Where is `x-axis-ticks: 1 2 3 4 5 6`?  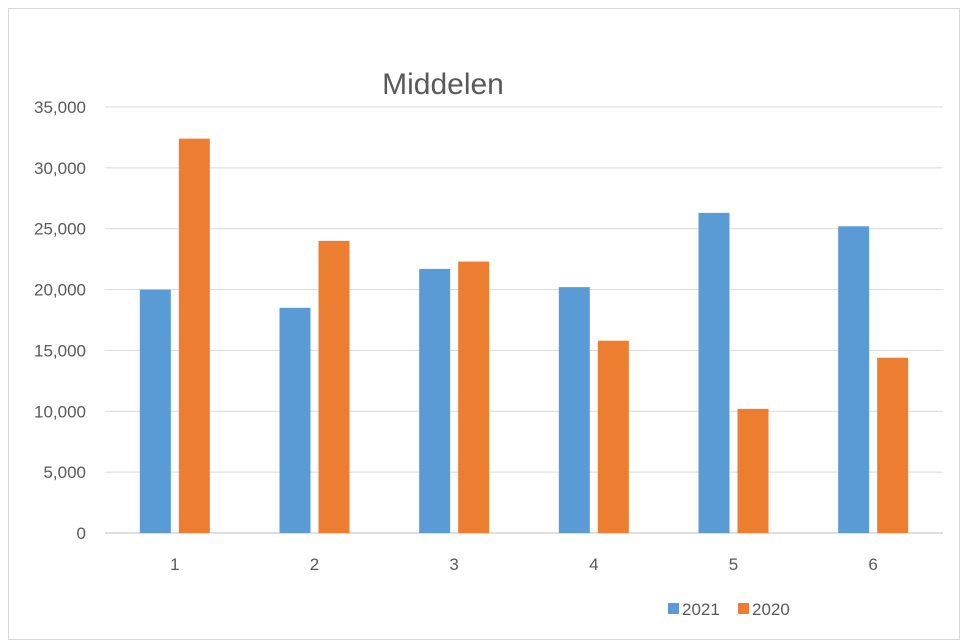
x-axis-ticks: 1 2 3 4 5 6 is located at coordinates (524, 564).